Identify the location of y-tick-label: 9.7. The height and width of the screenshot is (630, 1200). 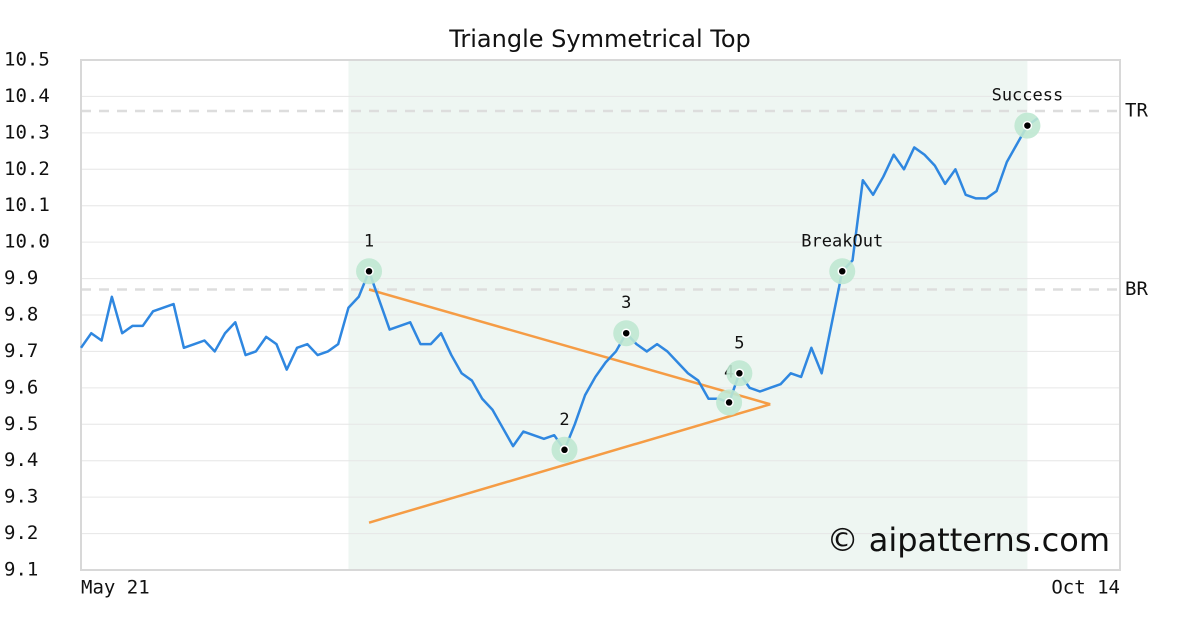
(21, 351).